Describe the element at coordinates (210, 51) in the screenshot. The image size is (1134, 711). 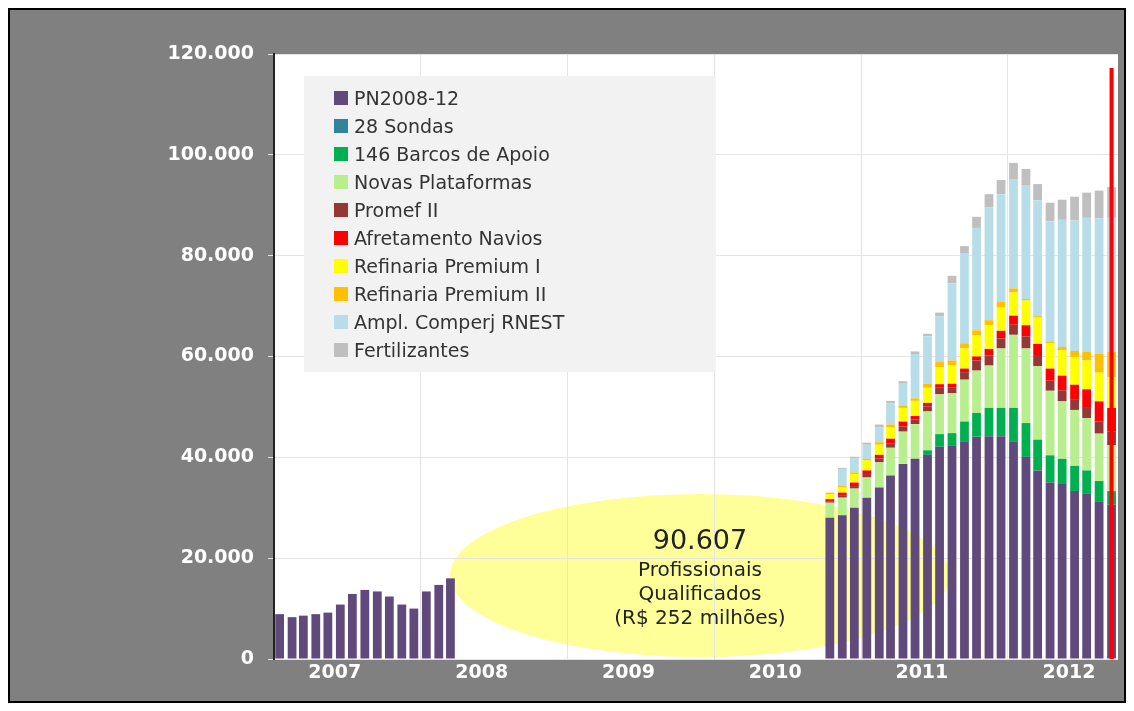
I see `y-tick-label: 120.000` at that location.